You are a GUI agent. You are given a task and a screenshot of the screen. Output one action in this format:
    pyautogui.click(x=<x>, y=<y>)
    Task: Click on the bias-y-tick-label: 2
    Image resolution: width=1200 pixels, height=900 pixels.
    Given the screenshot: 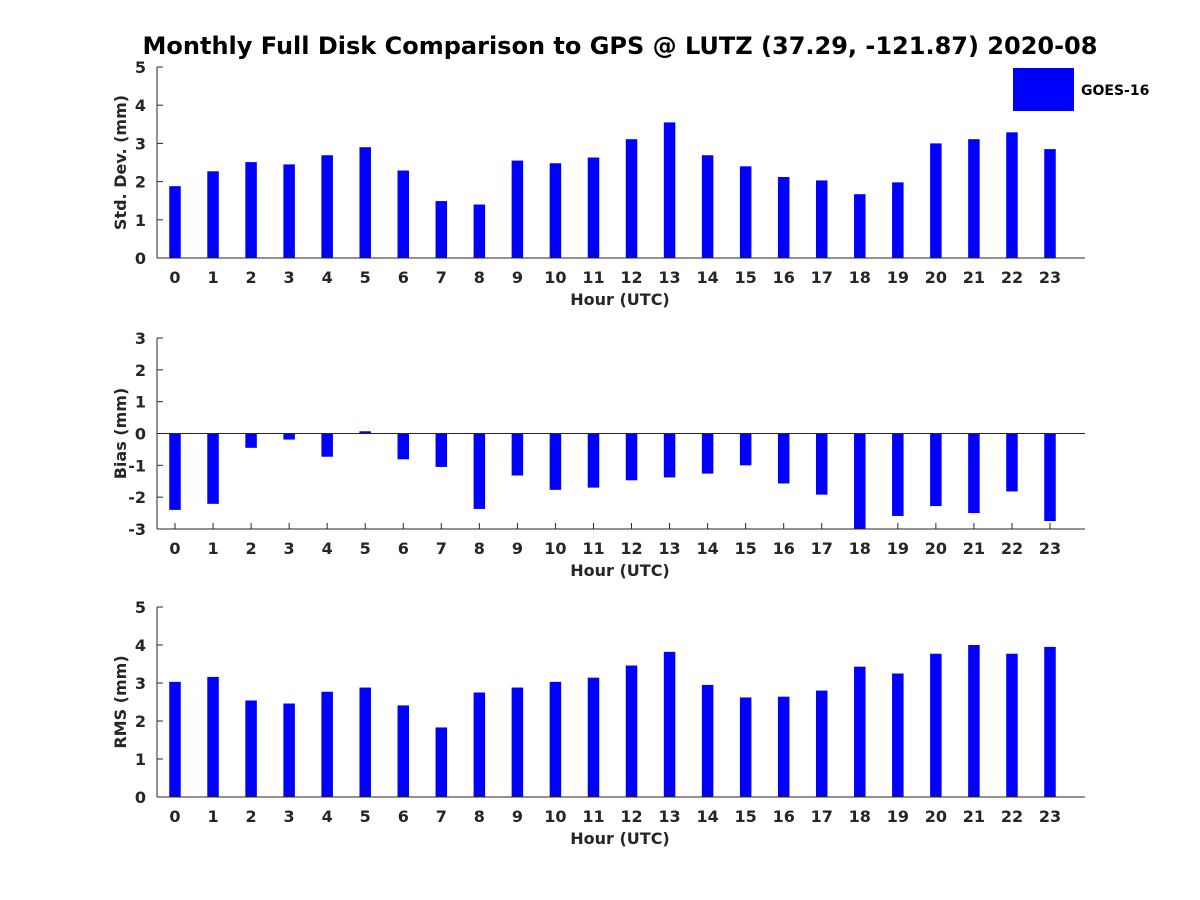 What is the action you would take?
    pyautogui.click(x=140, y=370)
    